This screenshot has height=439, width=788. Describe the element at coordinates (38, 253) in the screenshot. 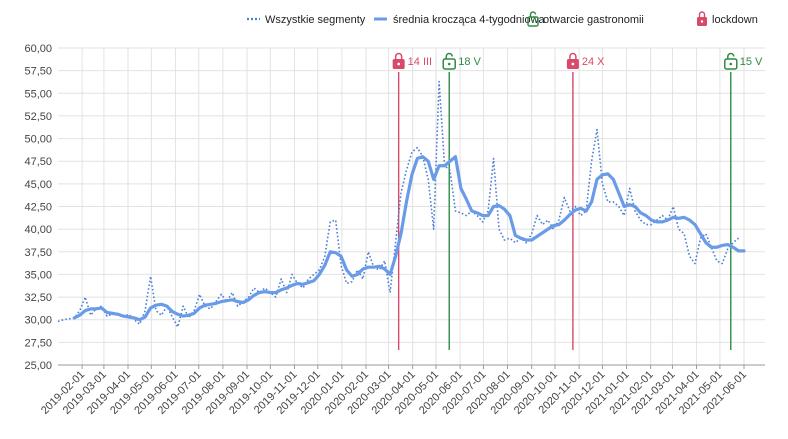

I see `y-tick-label: 37,50` at that location.